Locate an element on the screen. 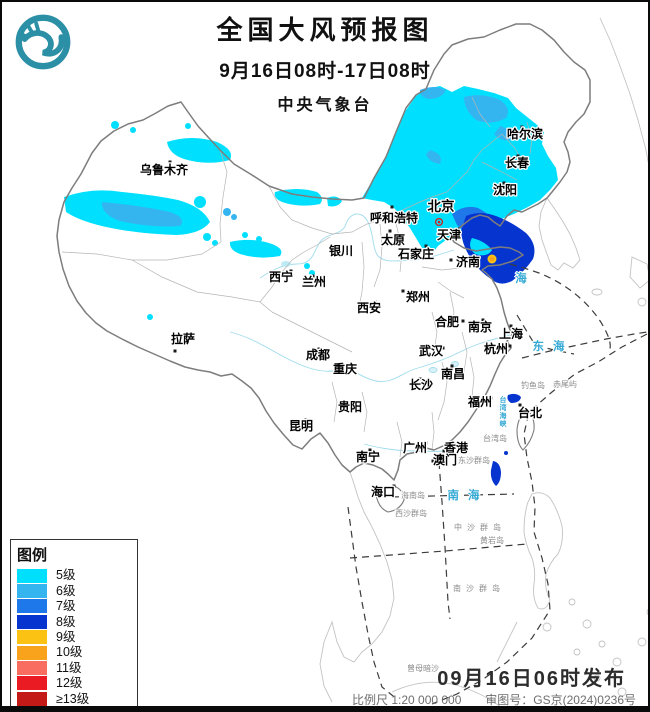 This screenshot has height=712, width=650. city-label: 太原 is located at coordinates (393, 239).